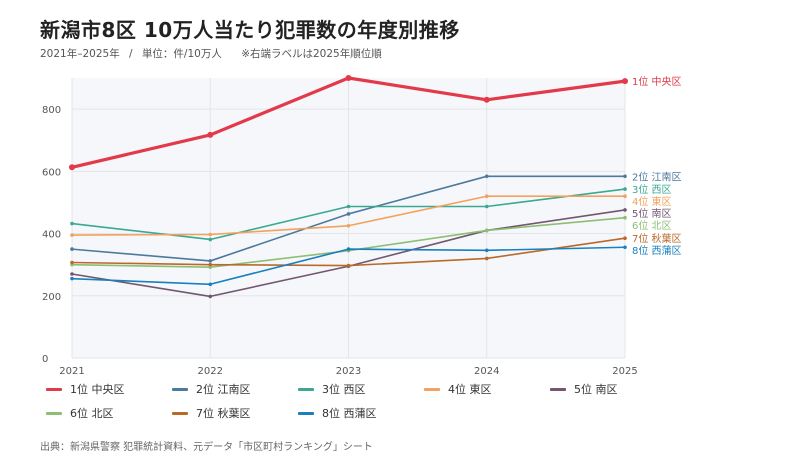 The image size is (800, 460). I want to click on legend-item: 1位 中央区, so click(109, 389).